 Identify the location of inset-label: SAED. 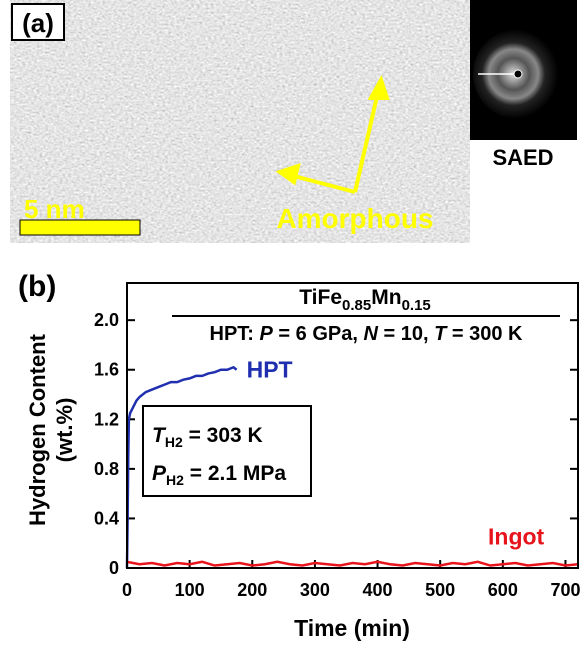
(522, 157).